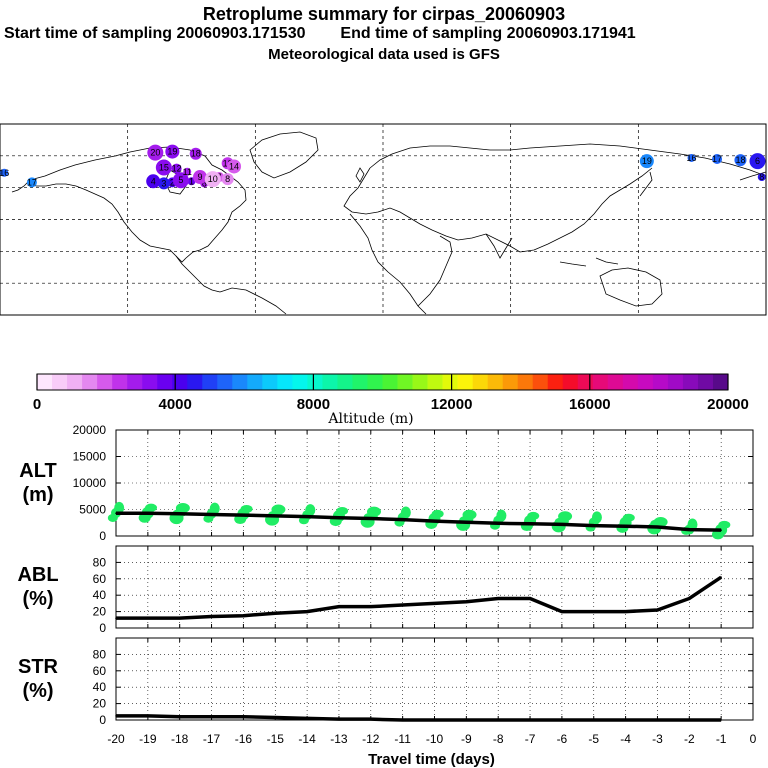 This screenshot has height=768, width=768. What do you see at coordinates (384, 54) in the screenshot?
I see `met-data-label: Meteorological data used is GFS` at bounding box center [384, 54].